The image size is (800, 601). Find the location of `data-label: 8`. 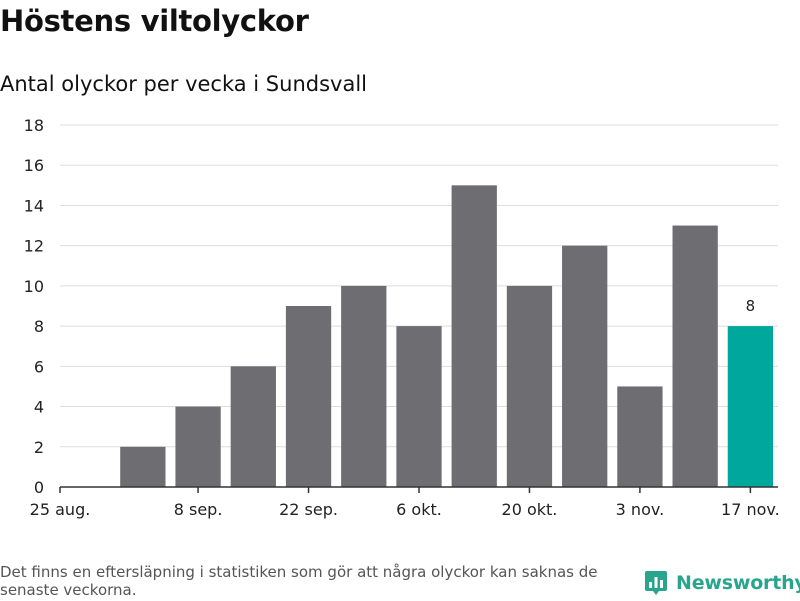

data-label: 8 is located at coordinates (751, 306).